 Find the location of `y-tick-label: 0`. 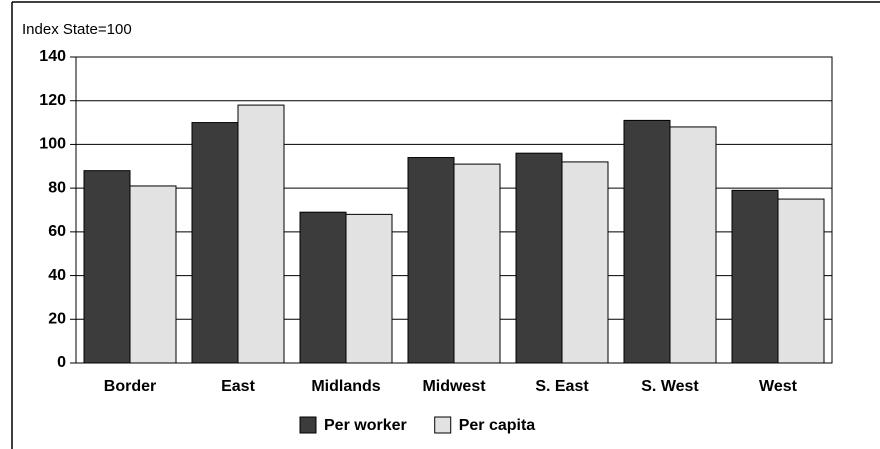

y-tick-label: 0 is located at coordinates (61, 362).